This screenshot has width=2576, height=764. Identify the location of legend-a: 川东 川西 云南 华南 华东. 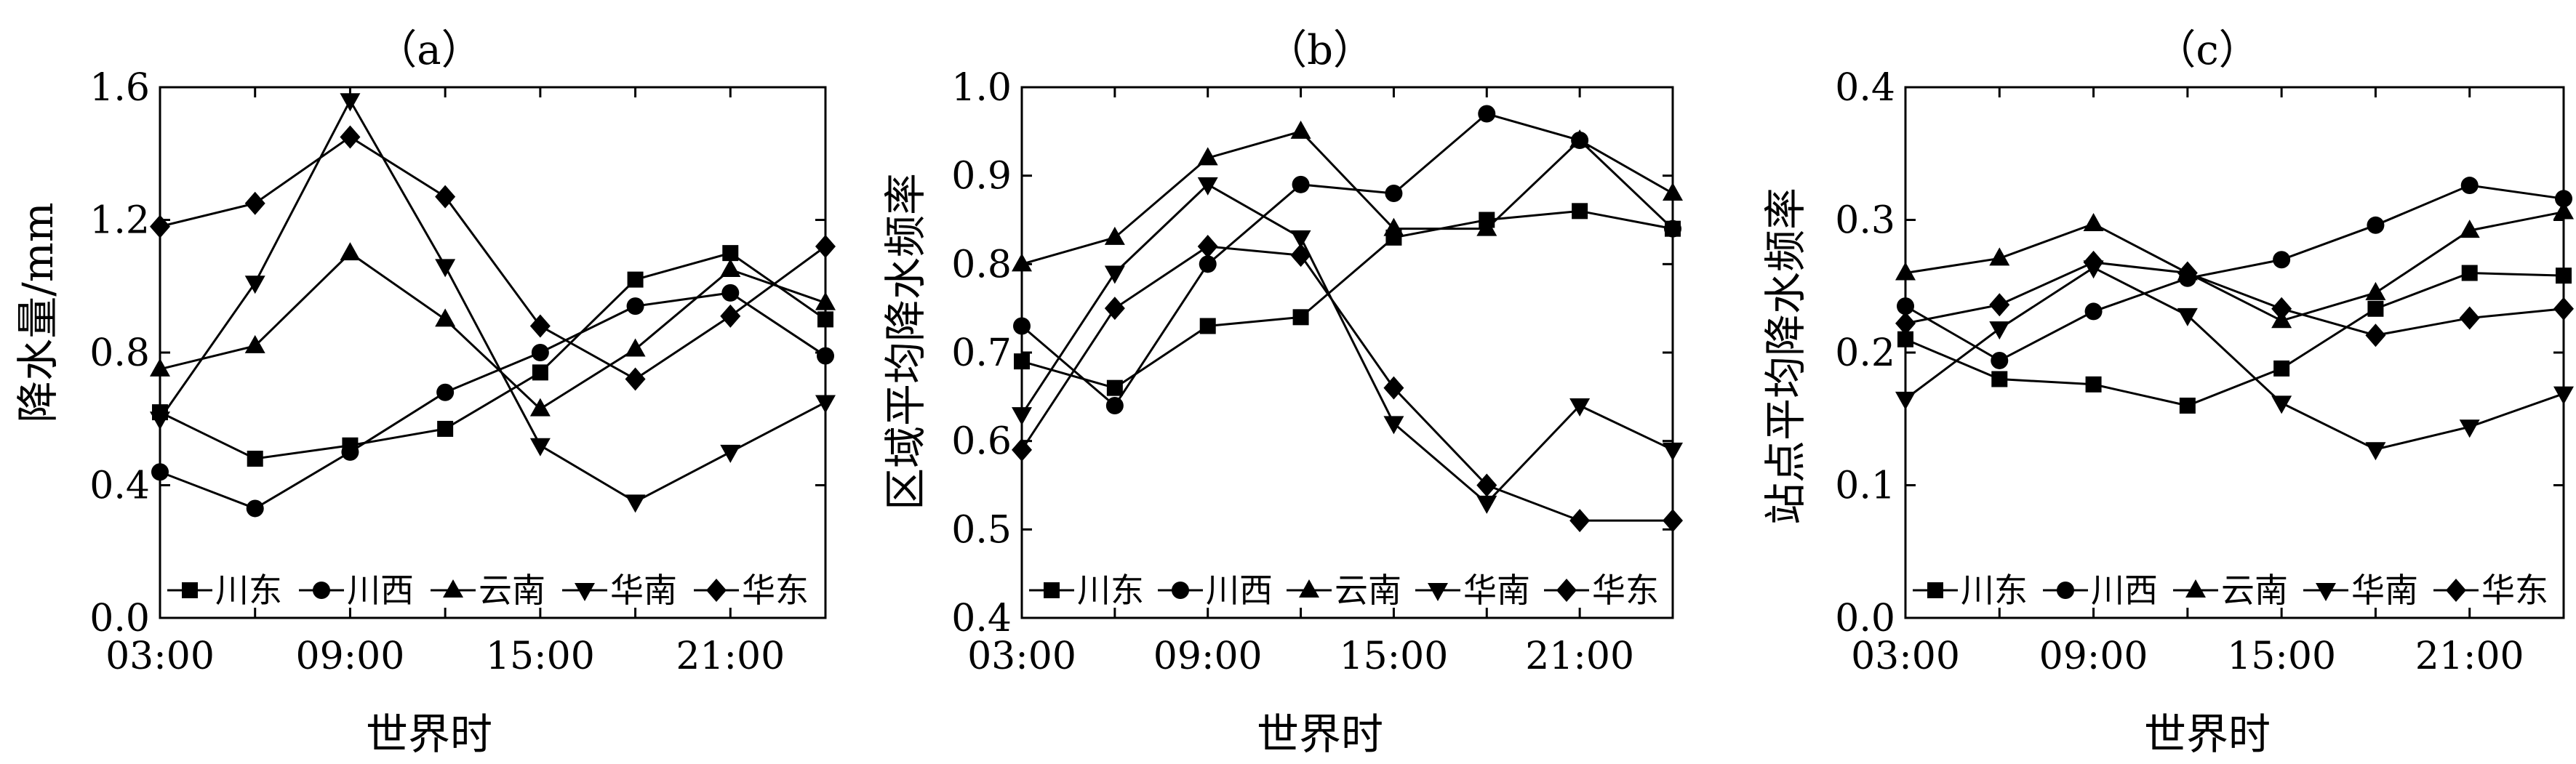
(488, 590).